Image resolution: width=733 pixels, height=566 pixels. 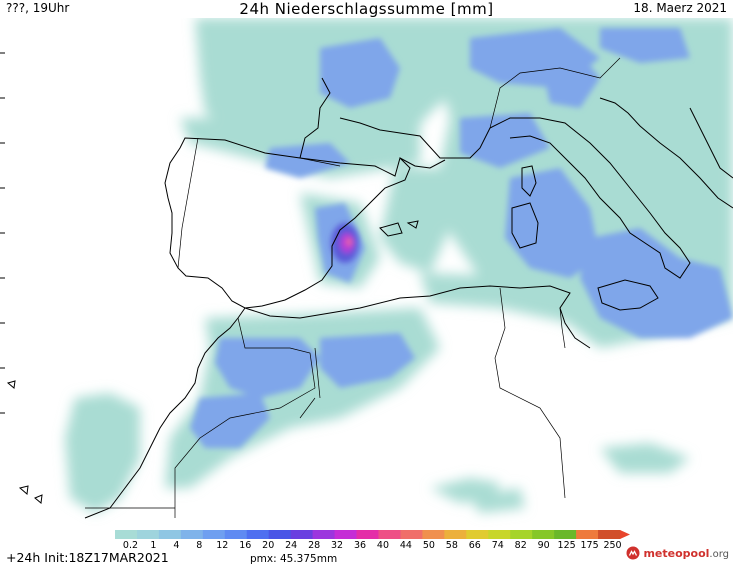 I want to click on legend-label: 28, so click(x=314, y=545).